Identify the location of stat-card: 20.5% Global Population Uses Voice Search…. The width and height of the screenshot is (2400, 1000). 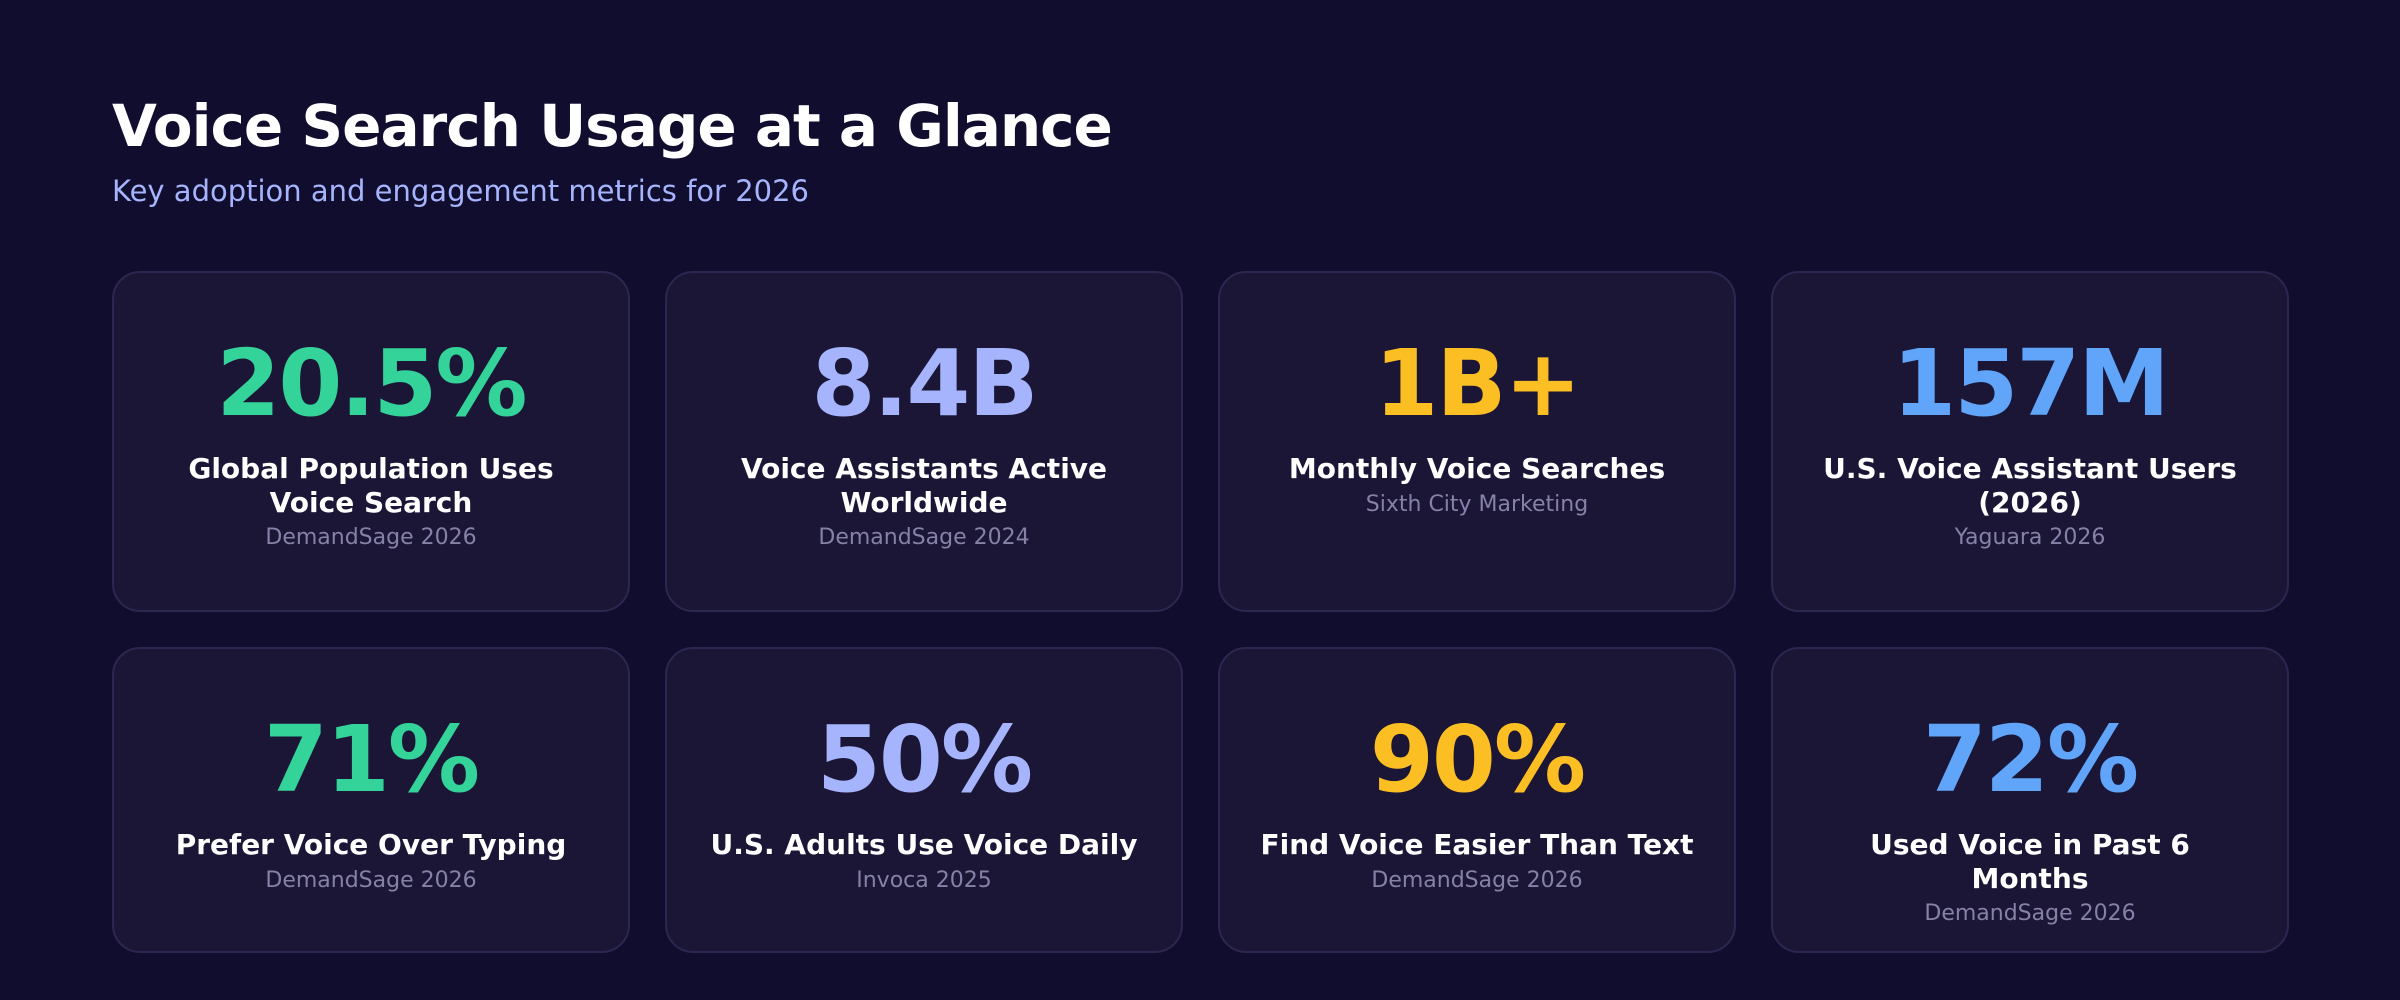
(371, 441).